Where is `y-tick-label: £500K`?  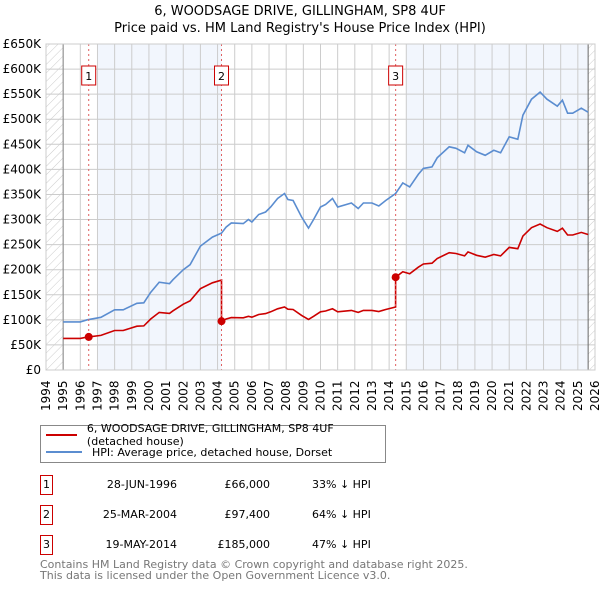
y-tick-label: £500K is located at coordinates (23, 119).